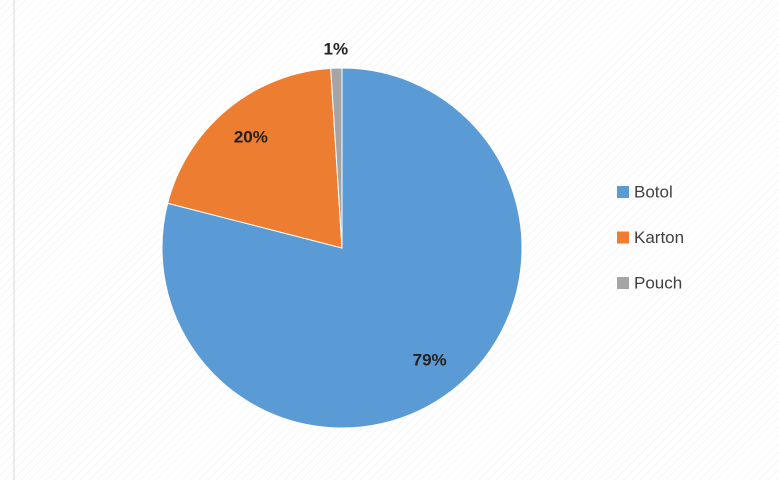  What do you see at coordinates (653, 191) in the screenshot?
I see `legend-label: Botol` at bounding box center [653, 191].